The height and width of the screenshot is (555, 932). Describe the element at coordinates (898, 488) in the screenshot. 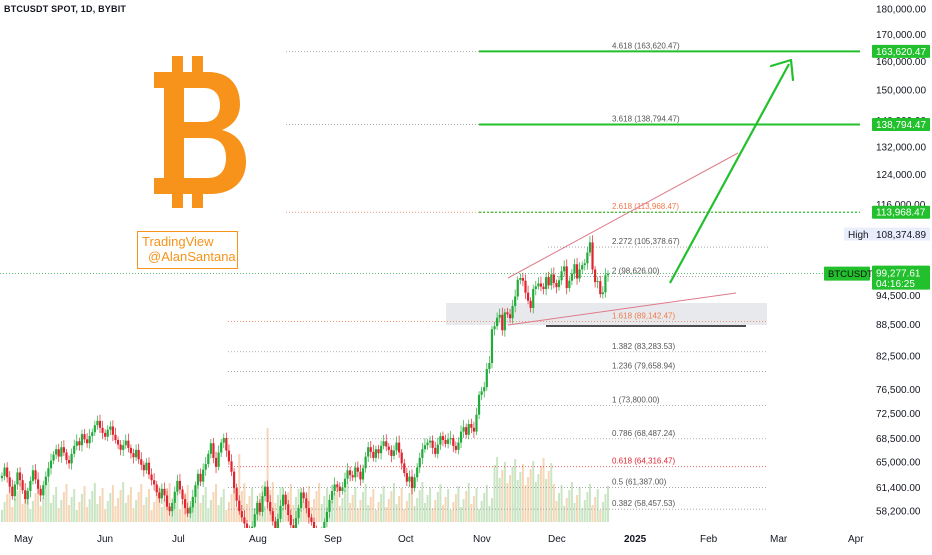

I see `price-tick-label: 61,400.00` at that location.